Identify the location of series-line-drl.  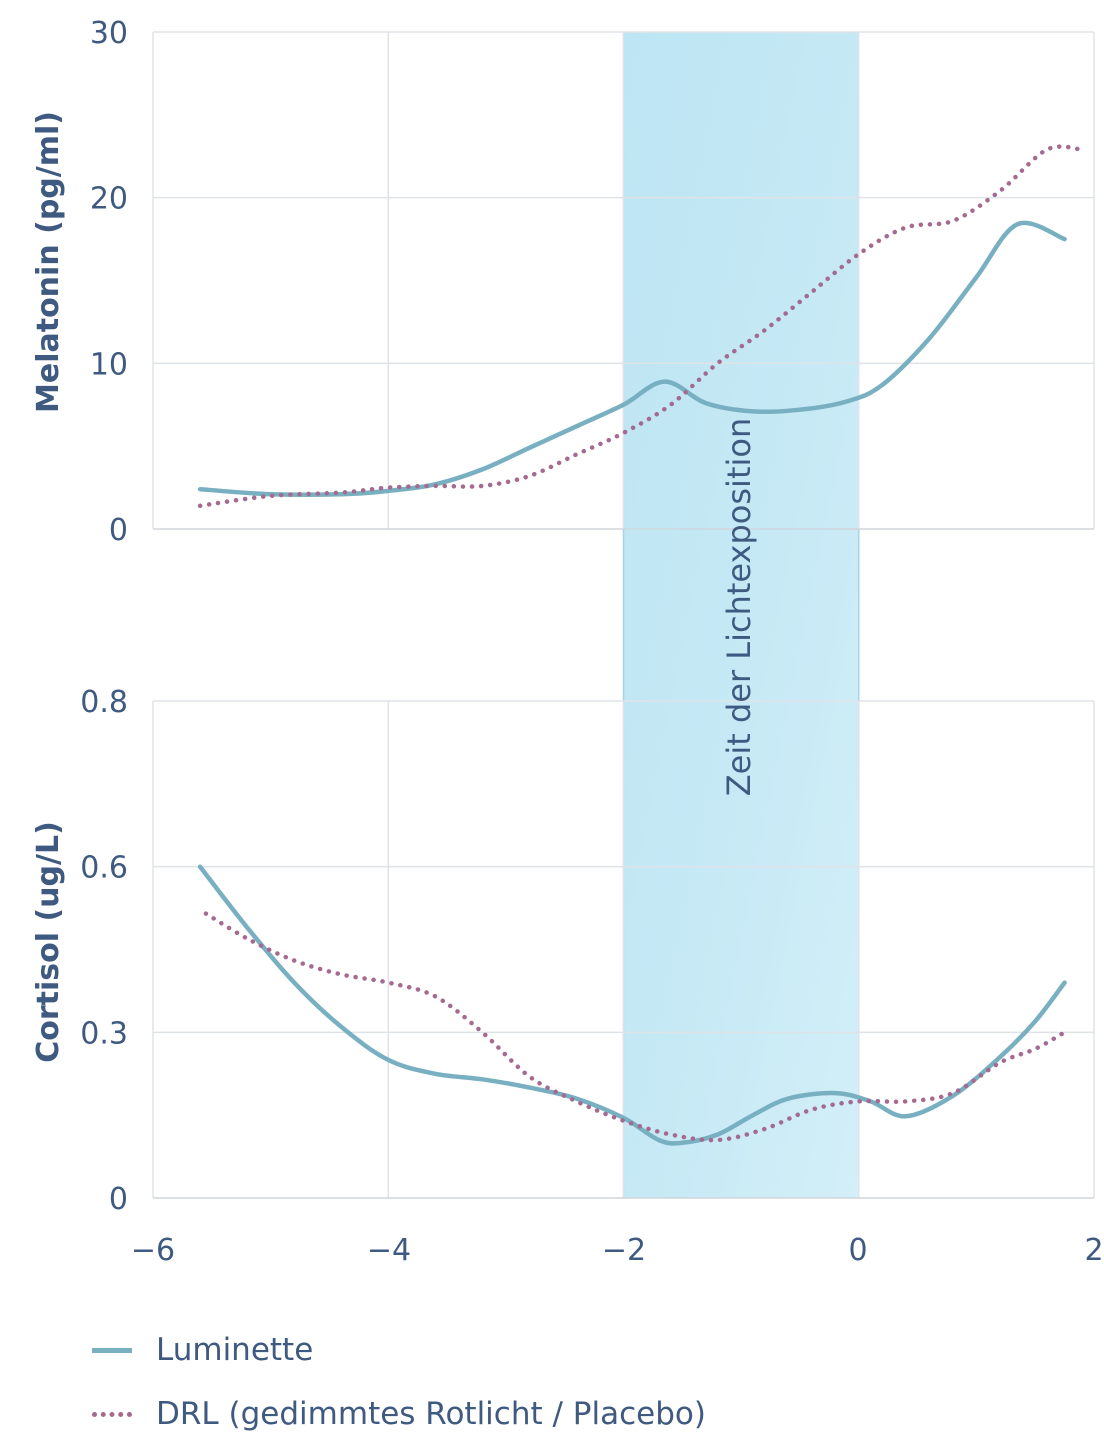
(635, 1027).